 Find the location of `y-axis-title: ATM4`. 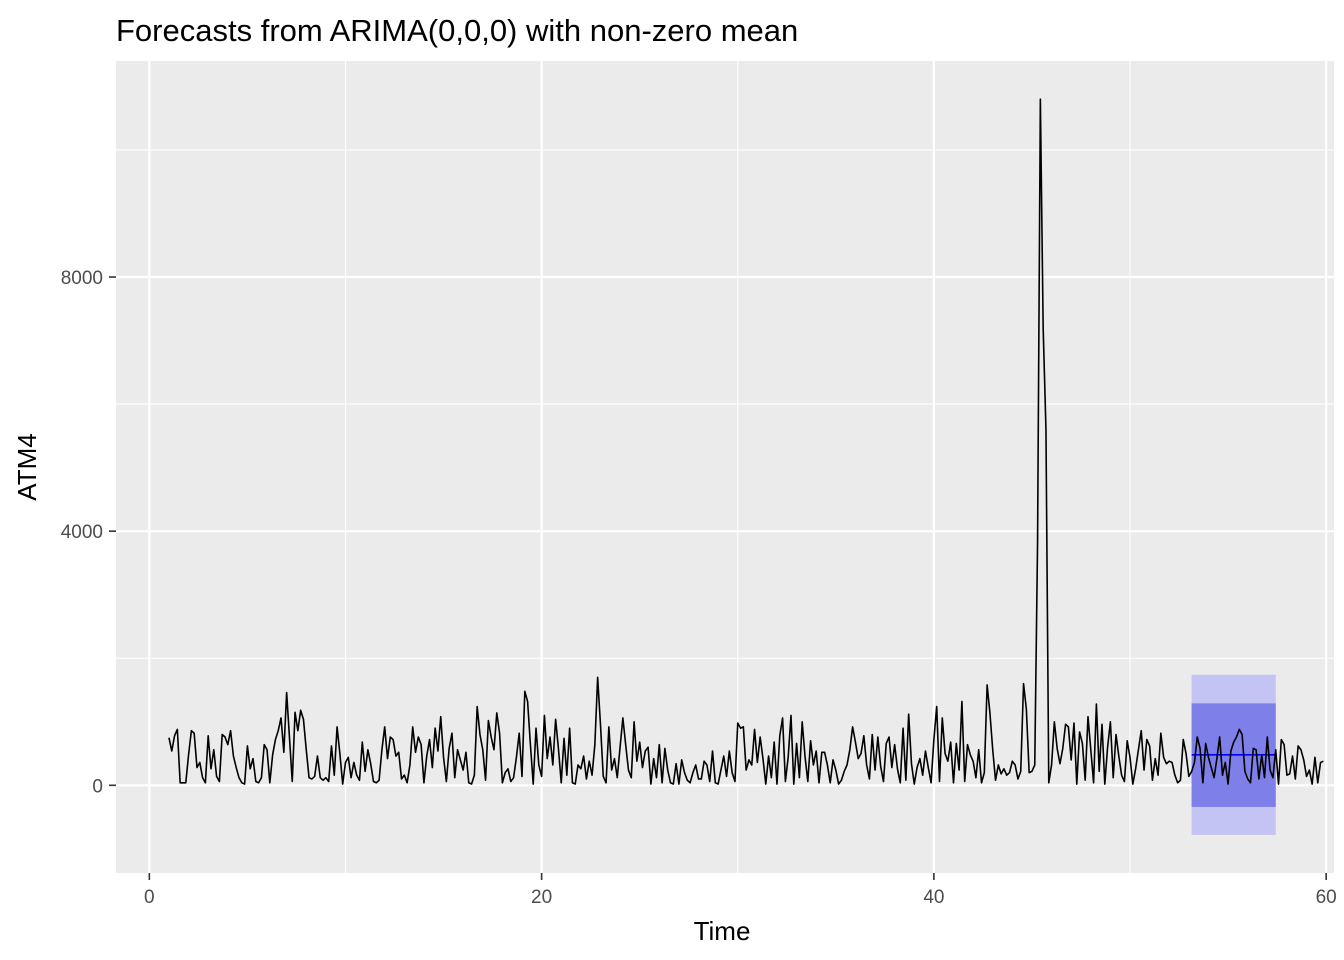

y-axis-title: ATM4 is located at coordinates (27, 466).